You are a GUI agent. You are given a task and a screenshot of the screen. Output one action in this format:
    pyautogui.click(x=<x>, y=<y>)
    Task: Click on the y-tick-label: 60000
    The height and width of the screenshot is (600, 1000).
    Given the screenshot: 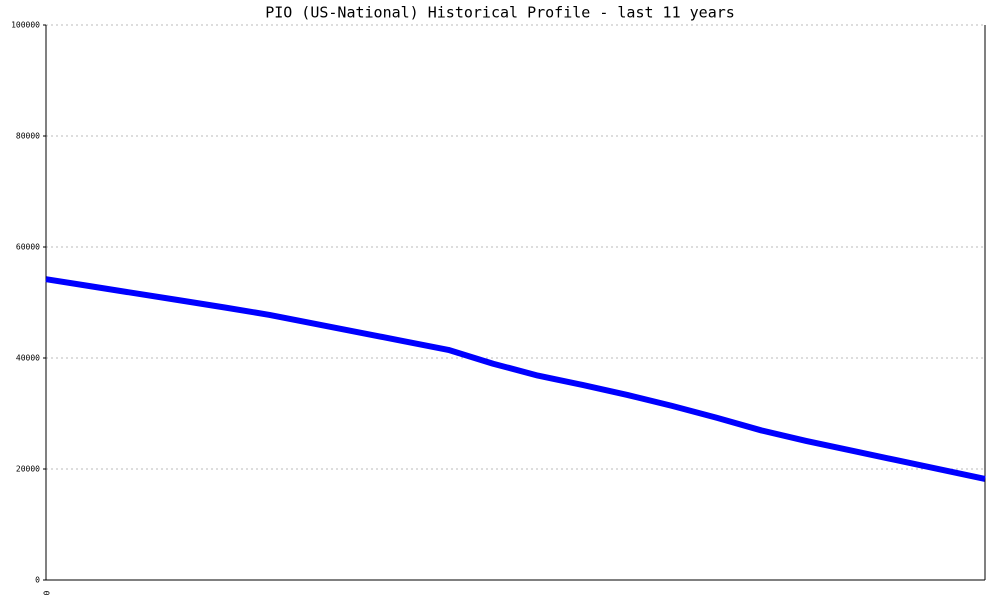 What is the action you would take?
    pyautogui.click(x=28, y=247)
    